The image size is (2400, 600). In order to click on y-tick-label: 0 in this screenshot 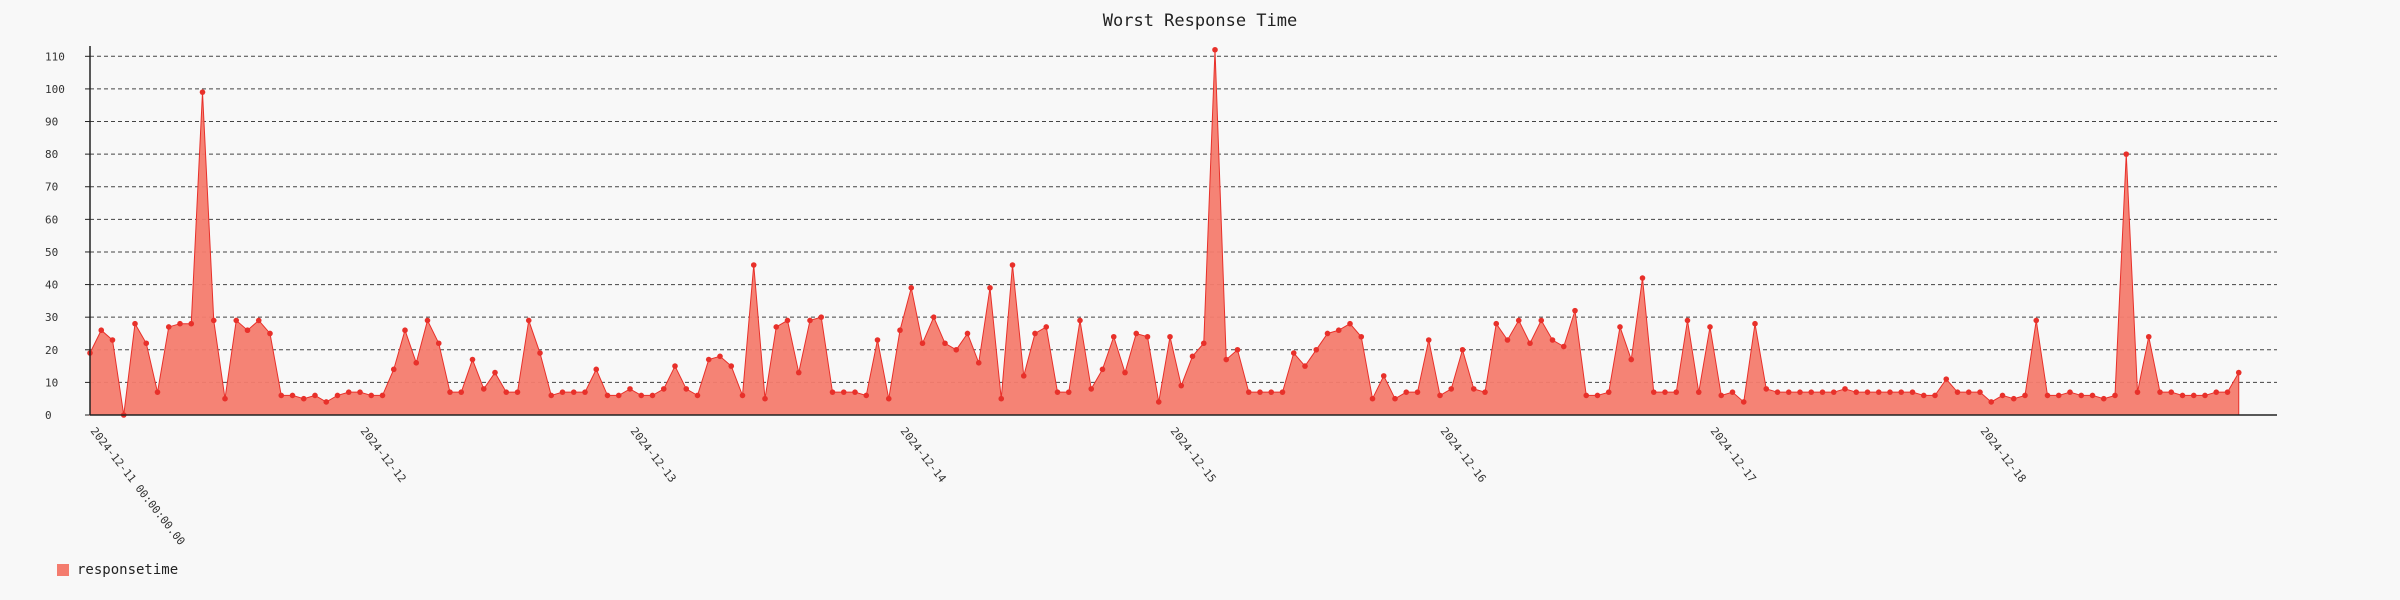, I will do `click(48, 415)`.